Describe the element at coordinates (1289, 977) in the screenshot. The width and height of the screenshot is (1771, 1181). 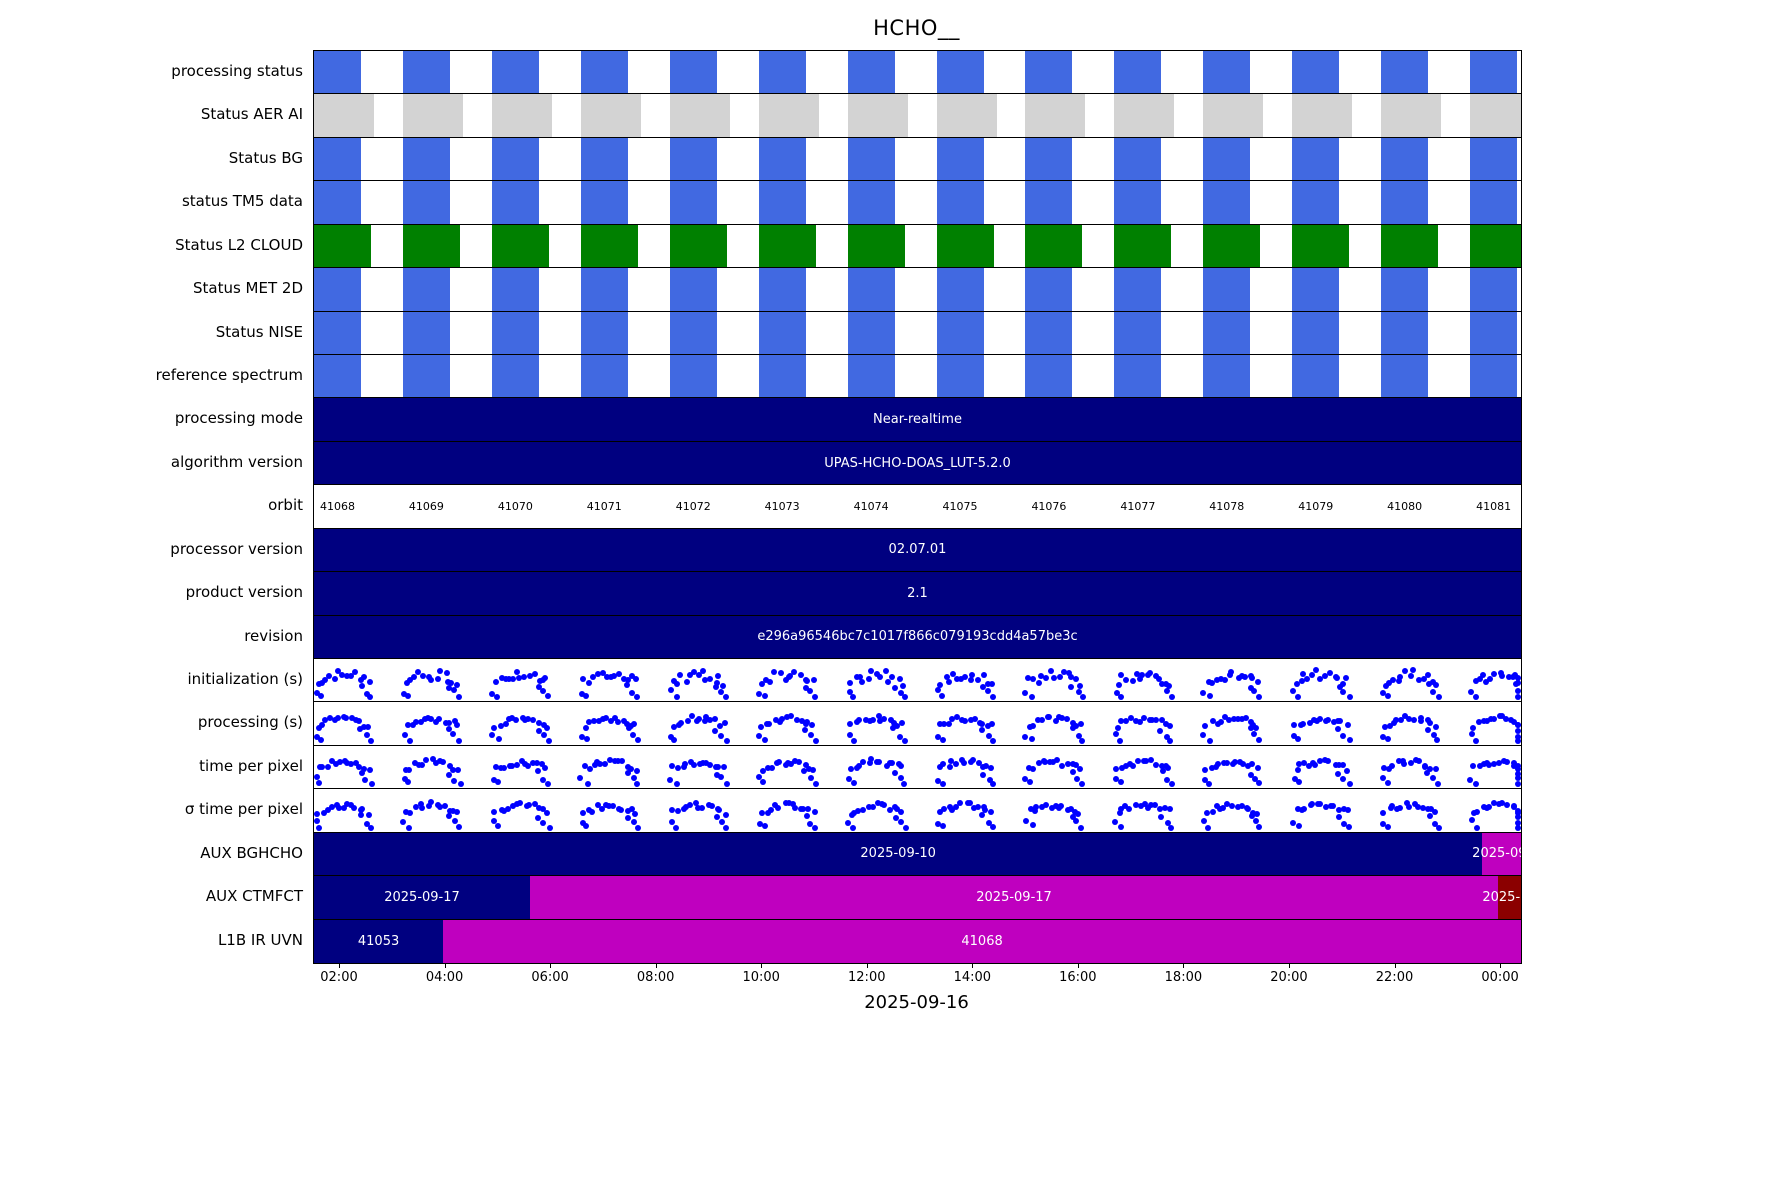
I see `x-tick-label: 20:00` at that location.